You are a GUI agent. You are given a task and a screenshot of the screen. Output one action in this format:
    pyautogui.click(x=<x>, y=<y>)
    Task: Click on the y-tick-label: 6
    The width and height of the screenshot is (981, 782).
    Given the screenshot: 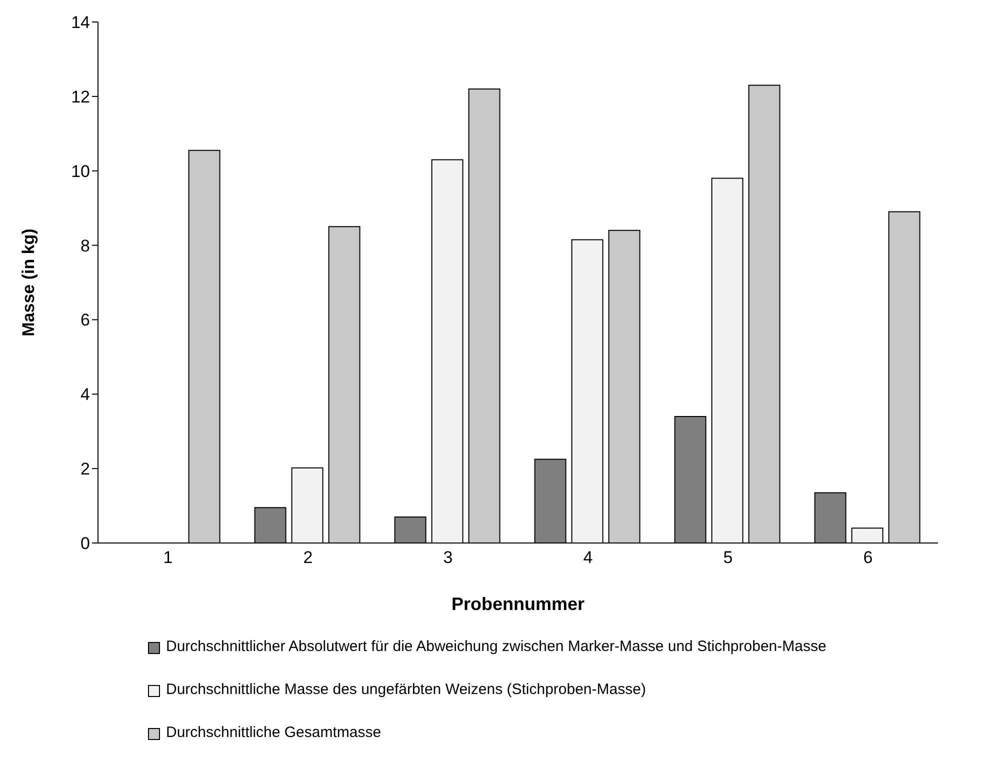 What is the action you would take?
    pyautogui.click(x=85, y=320)
    